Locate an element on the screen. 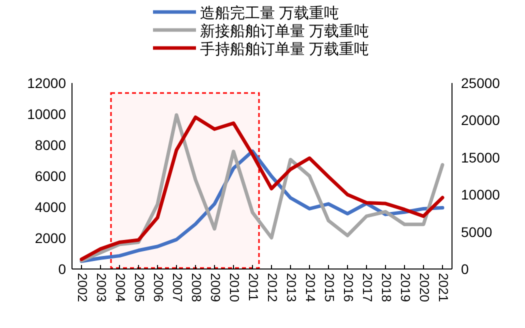  y-tick-label: 6000 is located at coordinates (50, 176).